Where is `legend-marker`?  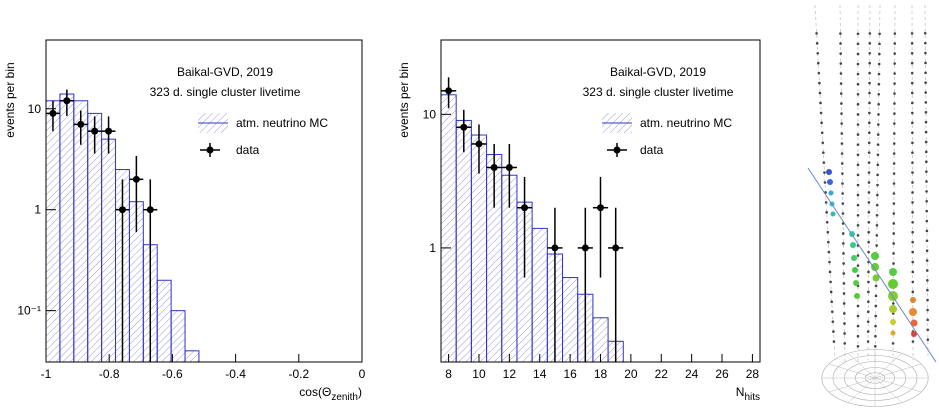 legend-marker is located at coordinates (617, 150).